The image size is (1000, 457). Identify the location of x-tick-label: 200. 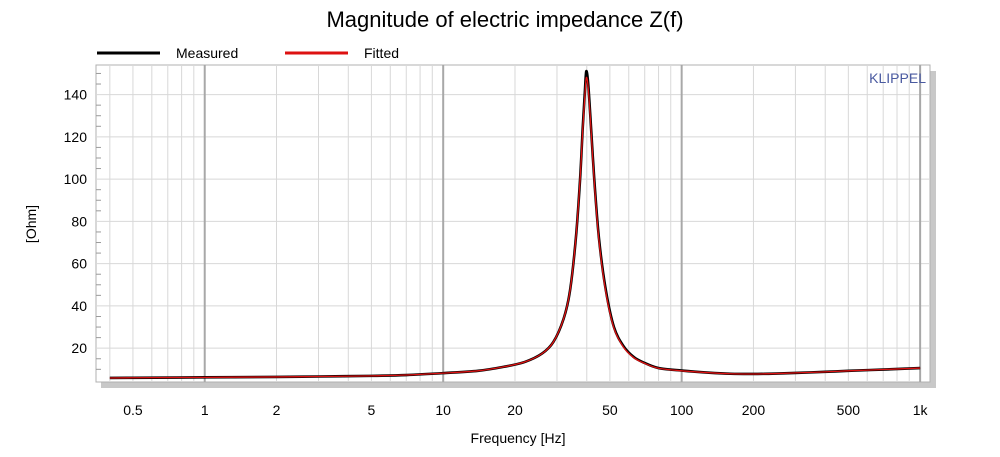
(754, 410).